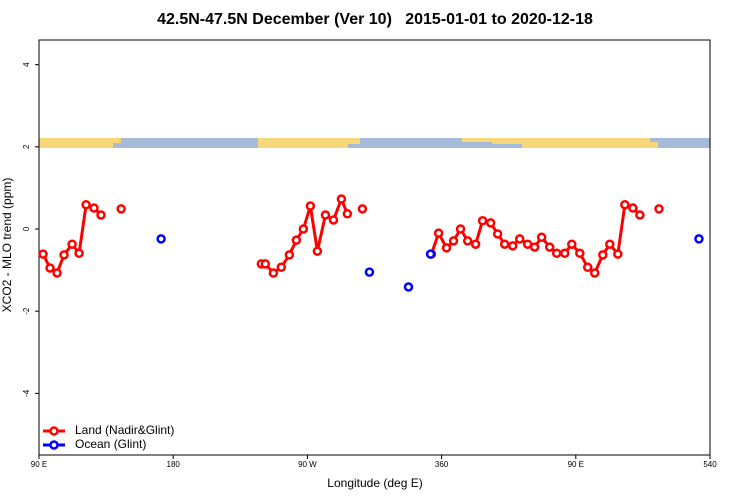  I want to click on x-tick-label: 540, so click(710, 464).